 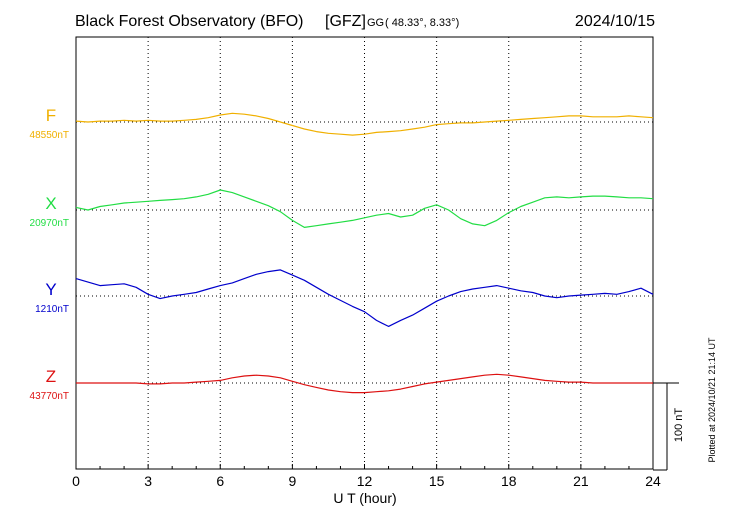 I want to click on chart-title: Black Forest Observatory (BFO), so click(x=189, y=21).